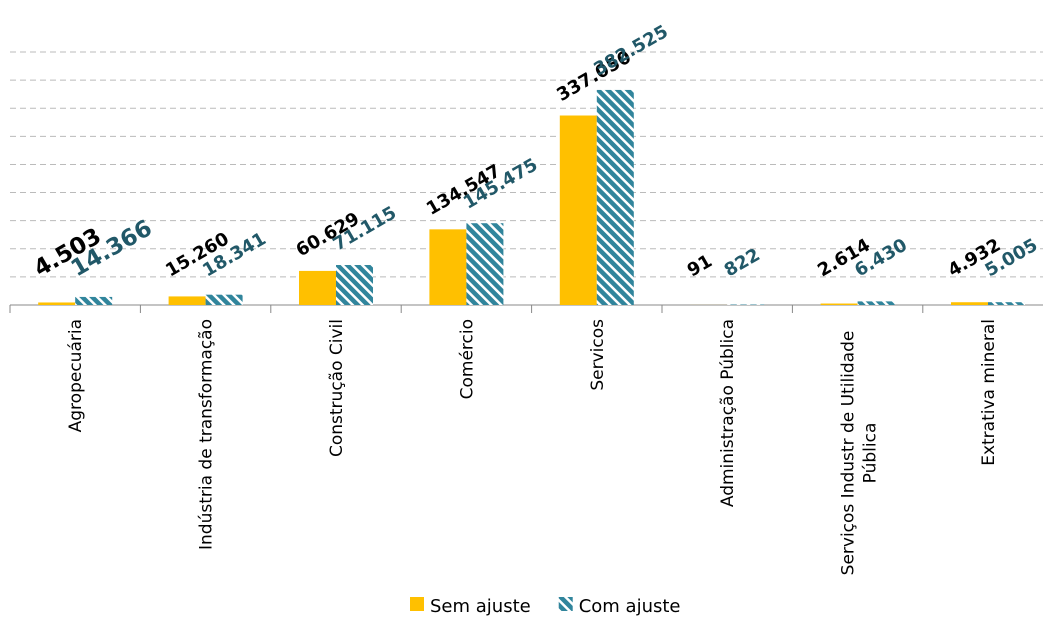 This screenshot has height=630, width=1043. Describe the element at coordinates (630, 606) in the screenshot. I see `legend-label: Com ajuste` at that location.